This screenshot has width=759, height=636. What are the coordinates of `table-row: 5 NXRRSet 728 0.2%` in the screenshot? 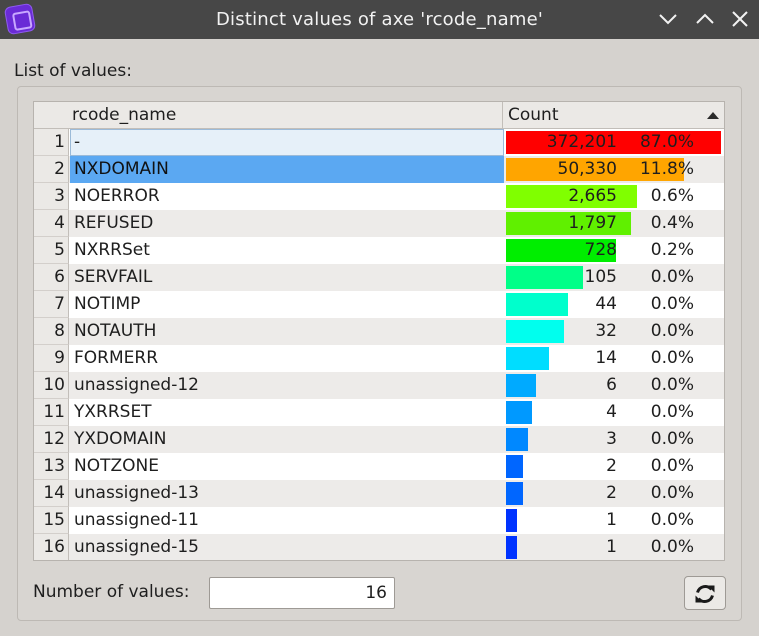 It's located at (379, 250).